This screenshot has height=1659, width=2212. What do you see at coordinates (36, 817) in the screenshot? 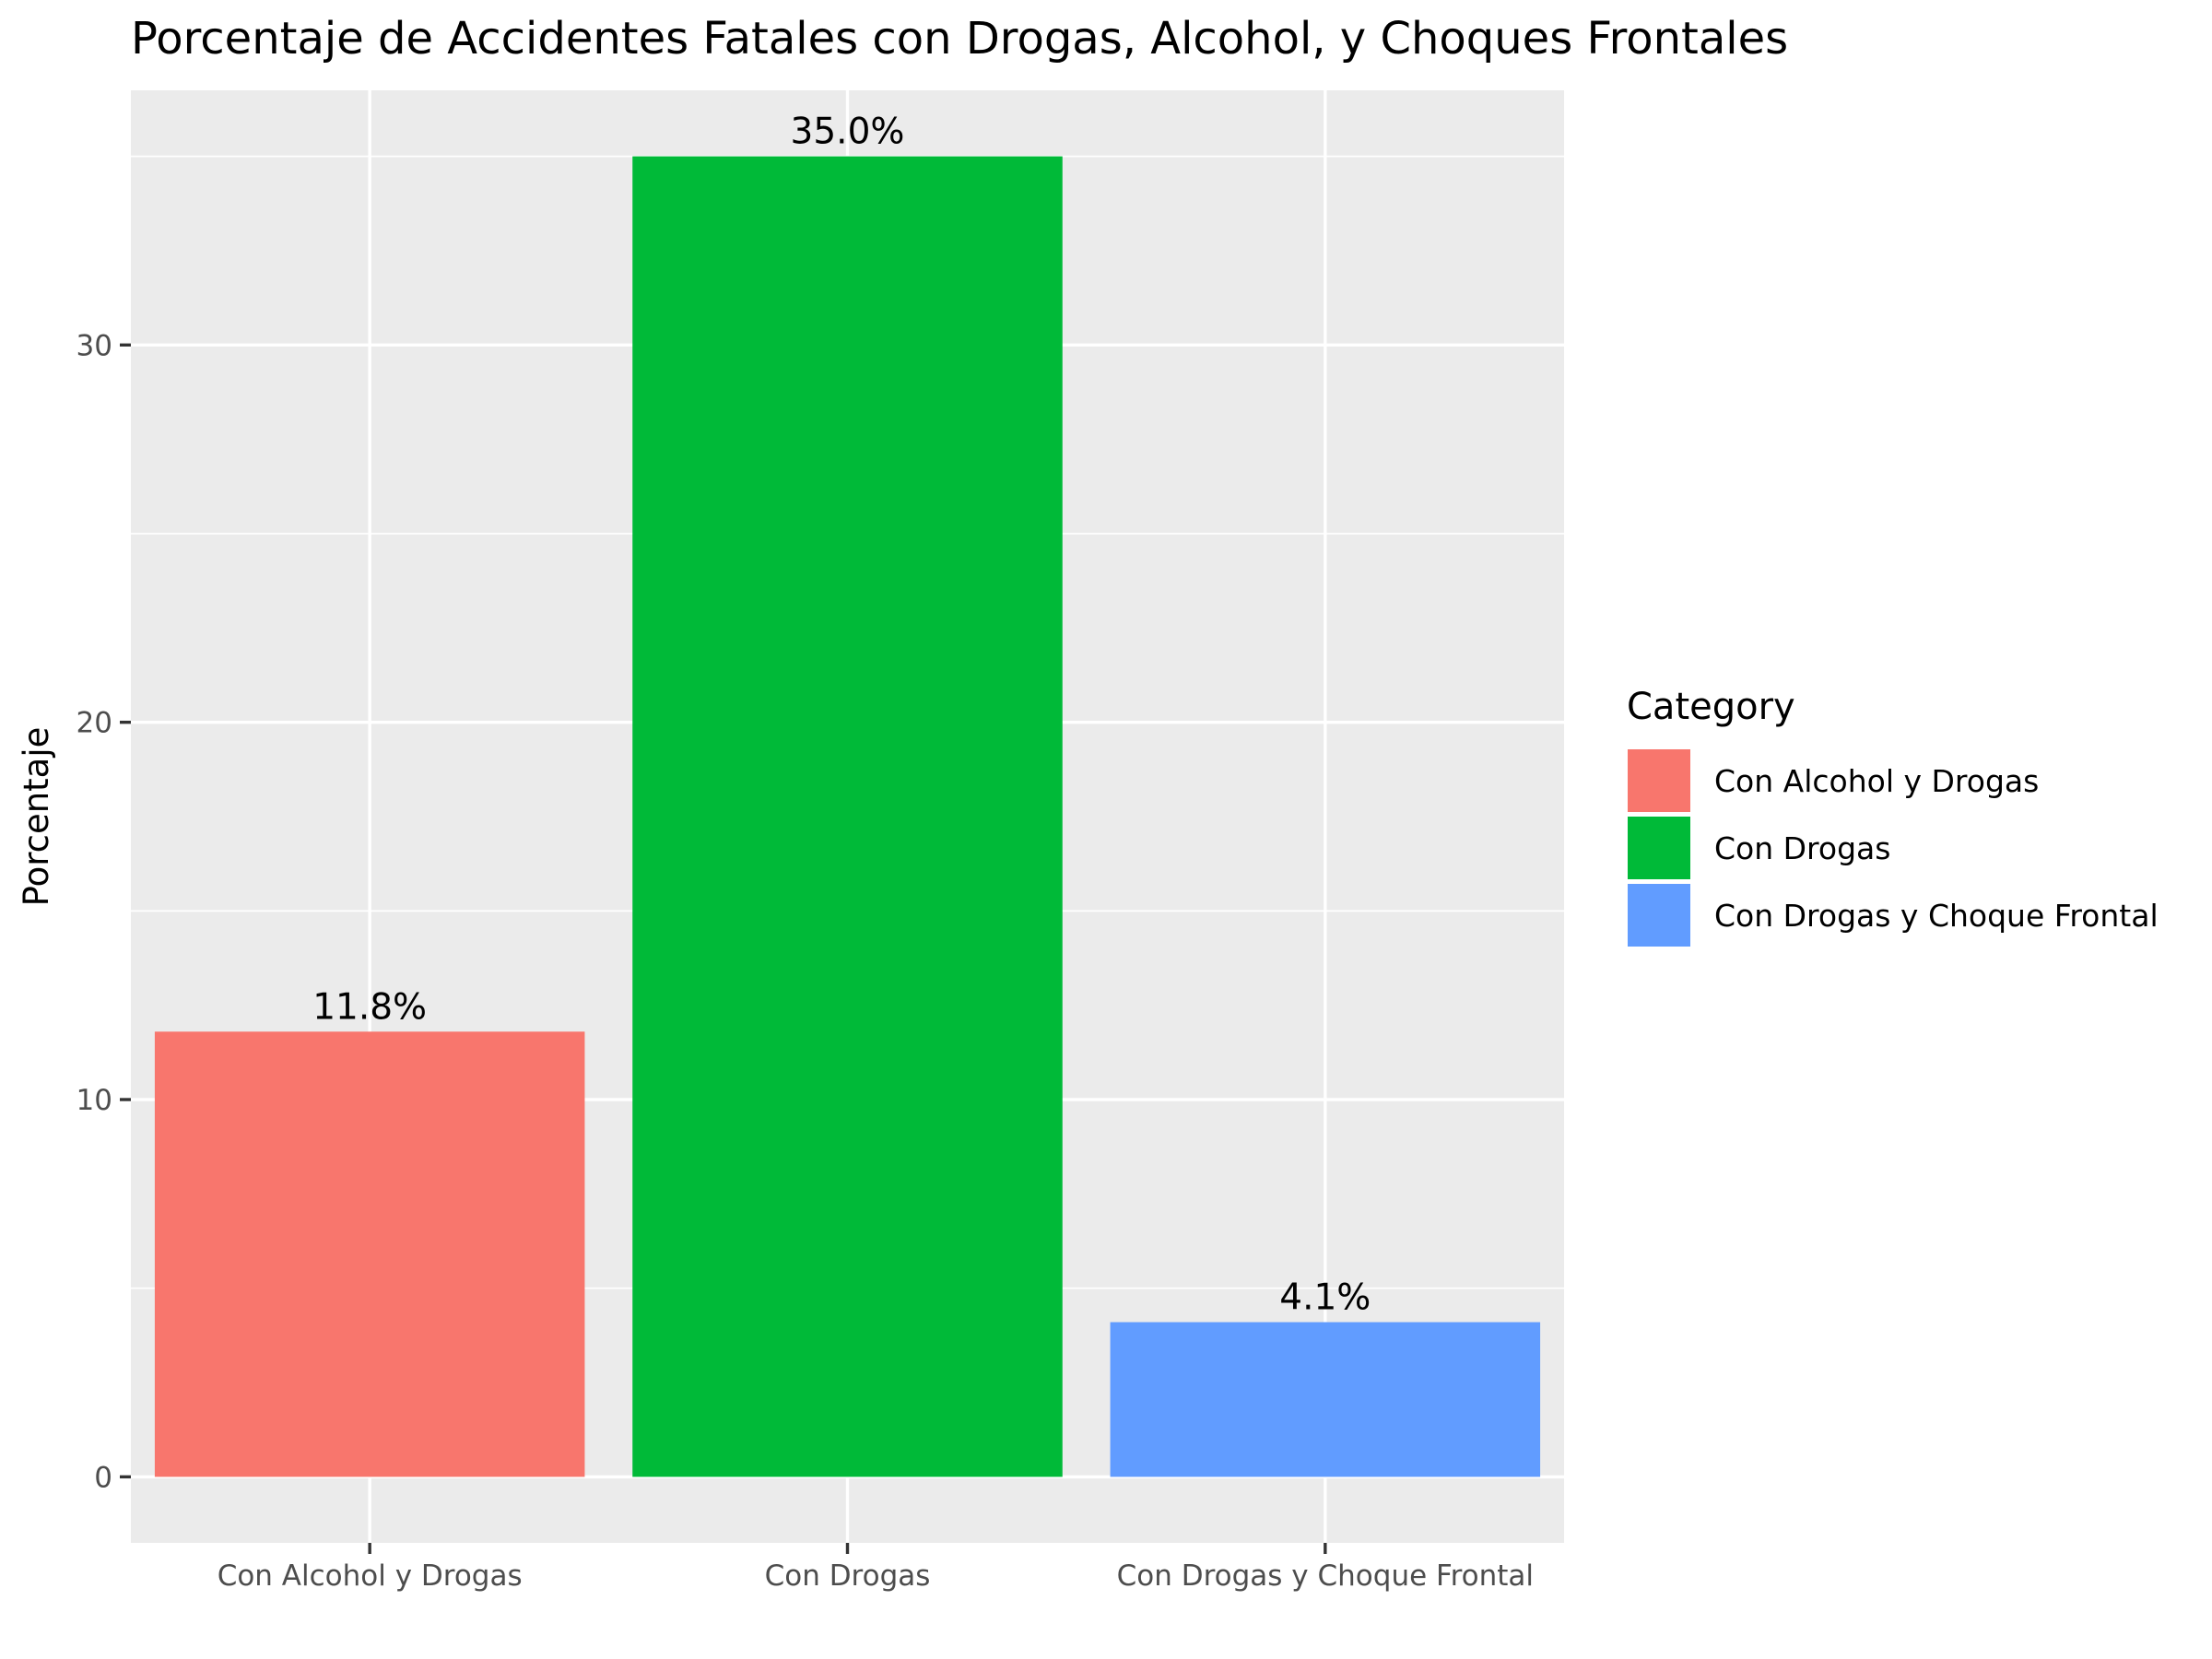
I see `y-axis-title: Porcentaje` at bounding box center [36, 817].